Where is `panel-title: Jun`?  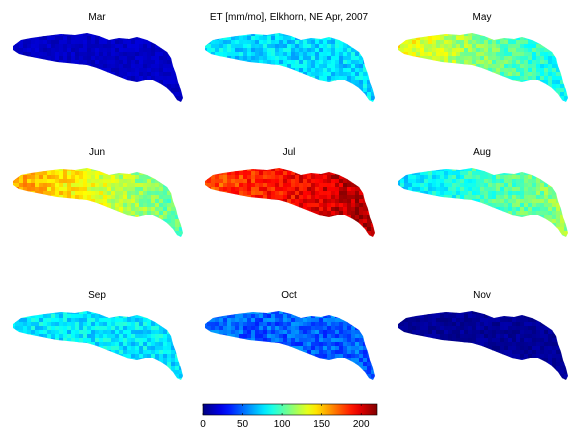 panel-title: Jun is located at coordinates (97, 152).